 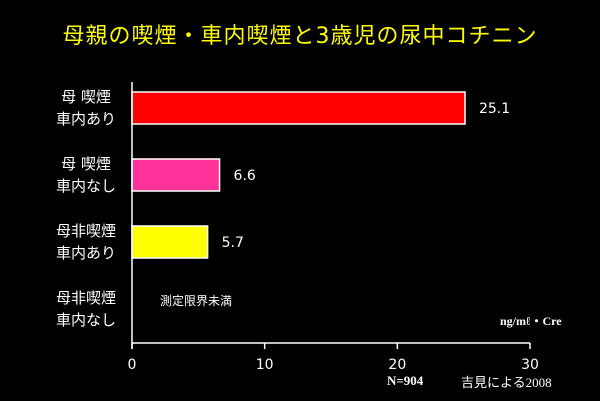 I want to click on category-label: 母 喫煙車内あり, so click(x=86, y=108).